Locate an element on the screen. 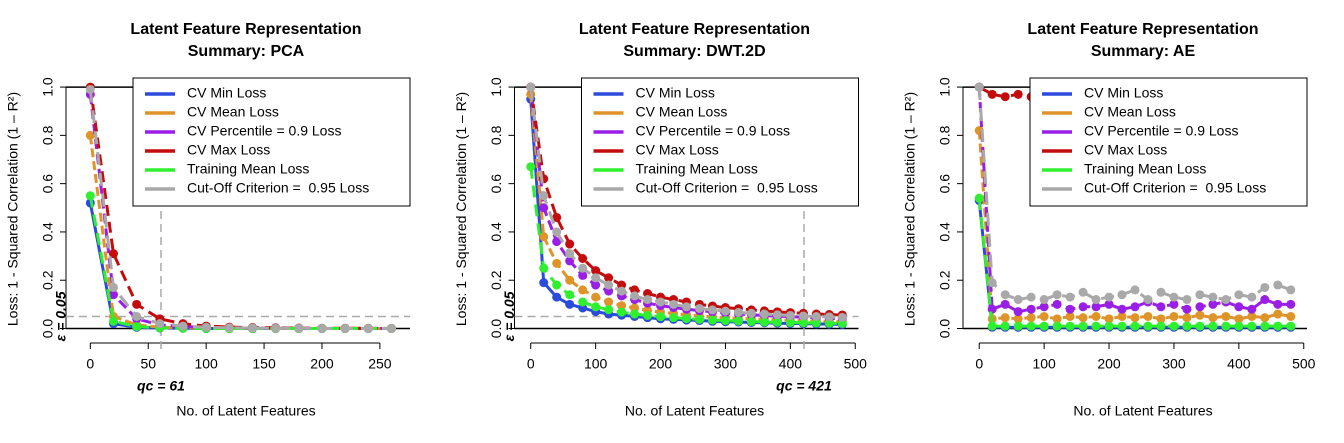 This screenshot has width=1344, height=443. series-line is located at coordinates (240, 266).